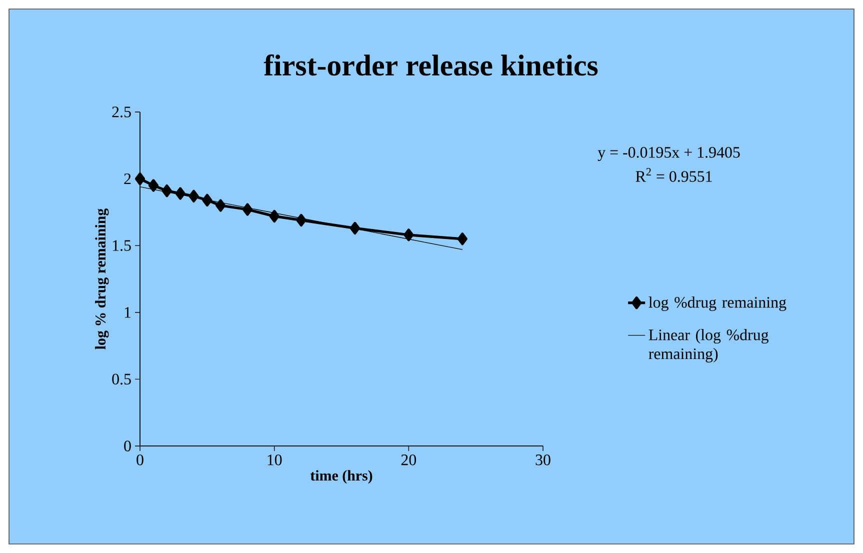  I want to click on x-tick-label: 30, so click(543, 460).